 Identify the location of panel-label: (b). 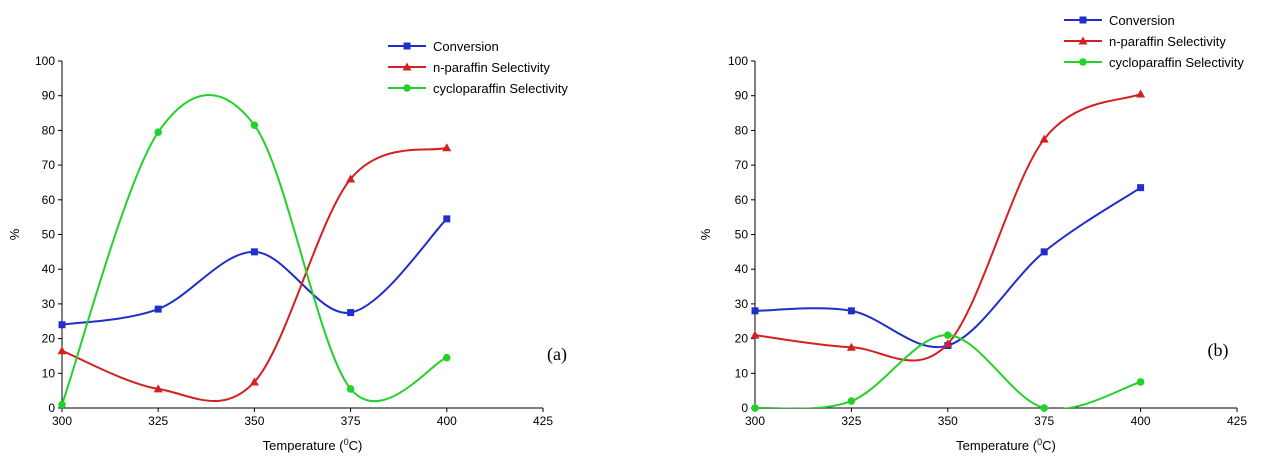
(1218, 350).